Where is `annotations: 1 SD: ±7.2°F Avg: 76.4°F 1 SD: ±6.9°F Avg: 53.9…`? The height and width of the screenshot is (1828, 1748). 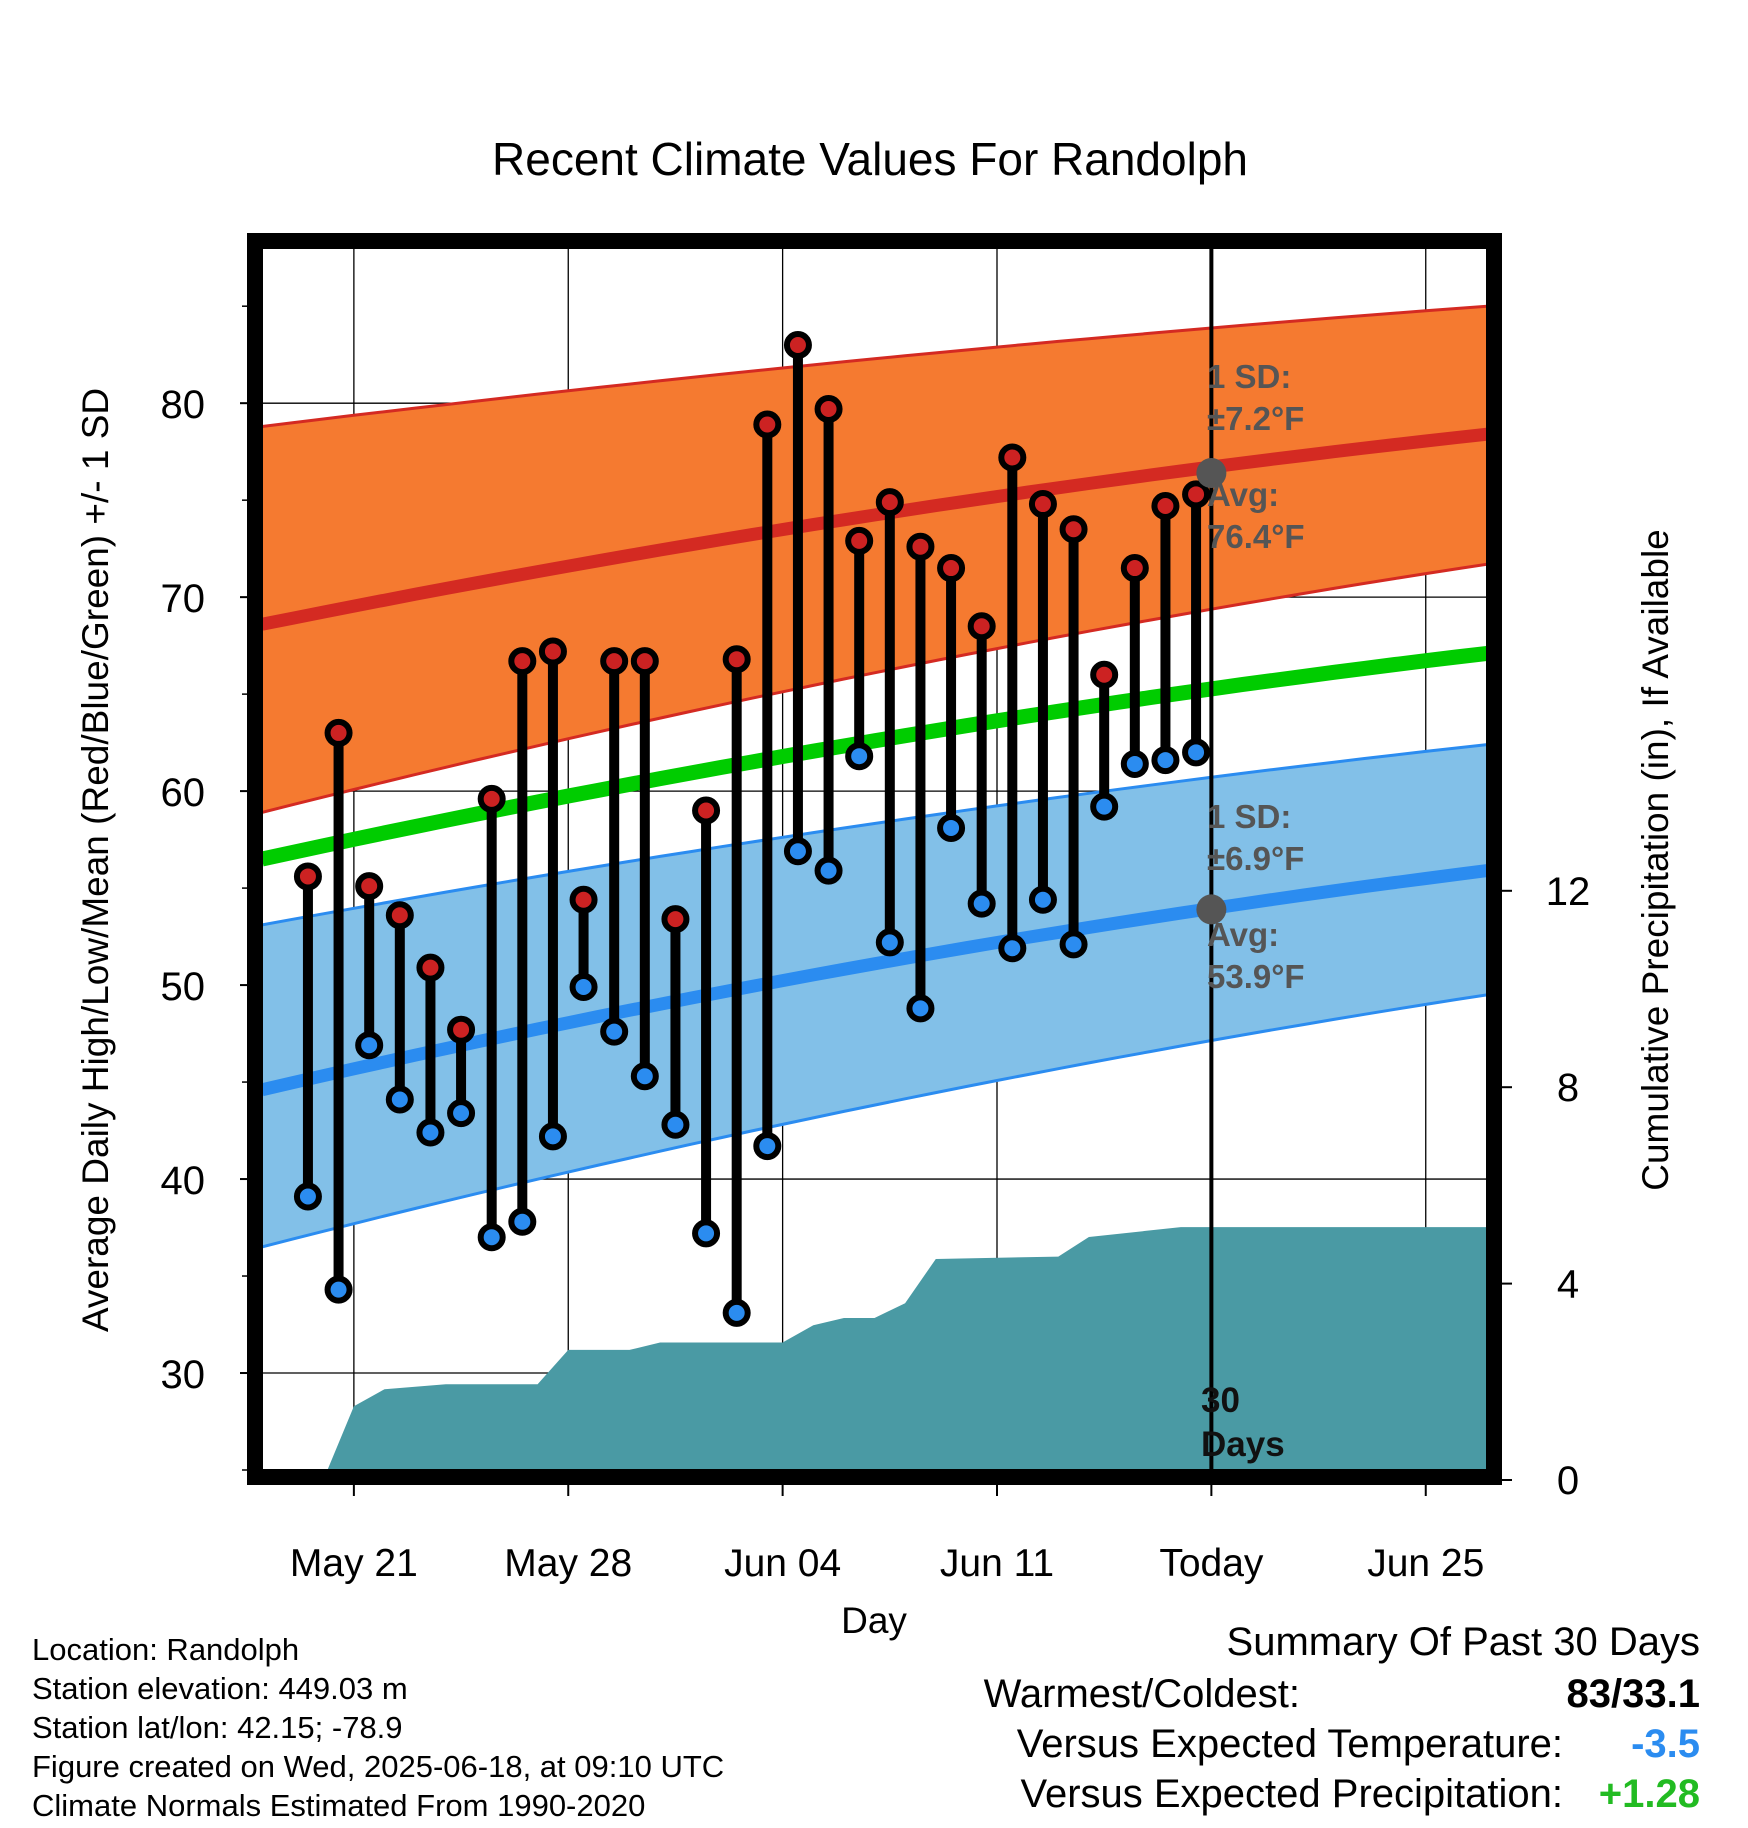 annotations: 1 SD: ±7.2°F Avg: 76.4°F 1 SD: ±6.9°F Avg: 53.9… is located at coordinates (1250, 911).